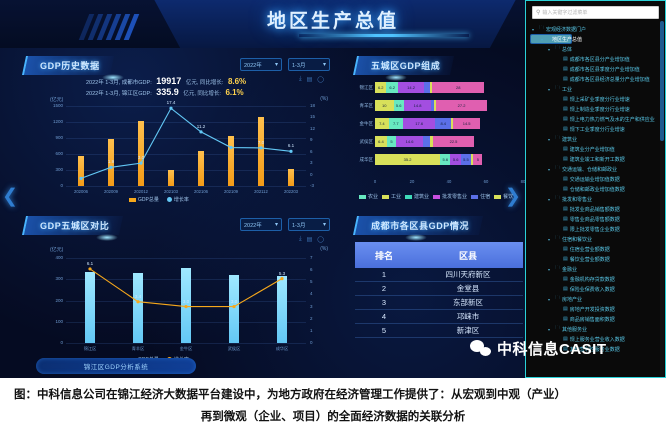 The height and width of the screenshot is (438, 666). What do you see at coordinates (595, 319) in the screenshot?
I see `tree-node-level4: ▤ 商品房销售面积数据` at bounding box center [595, 319].